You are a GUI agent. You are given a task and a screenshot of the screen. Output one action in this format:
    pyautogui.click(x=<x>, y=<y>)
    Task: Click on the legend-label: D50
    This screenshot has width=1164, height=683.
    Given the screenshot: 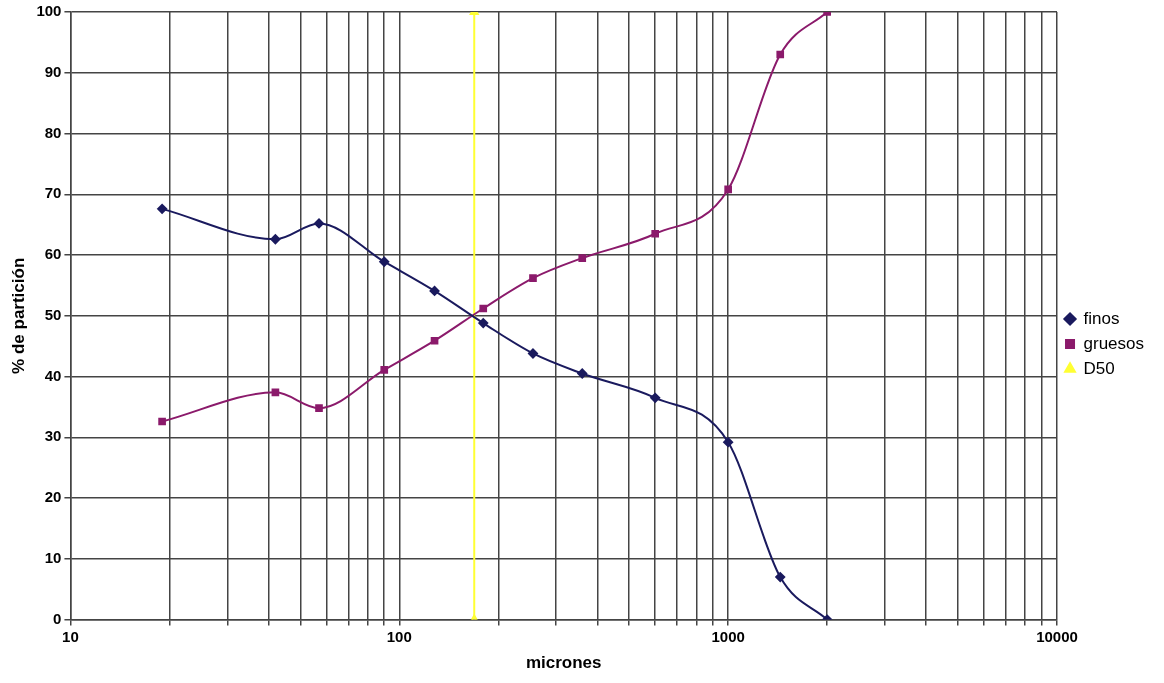 What is the action you would take?
    pyautogui.click(x=1099, y=368)
    